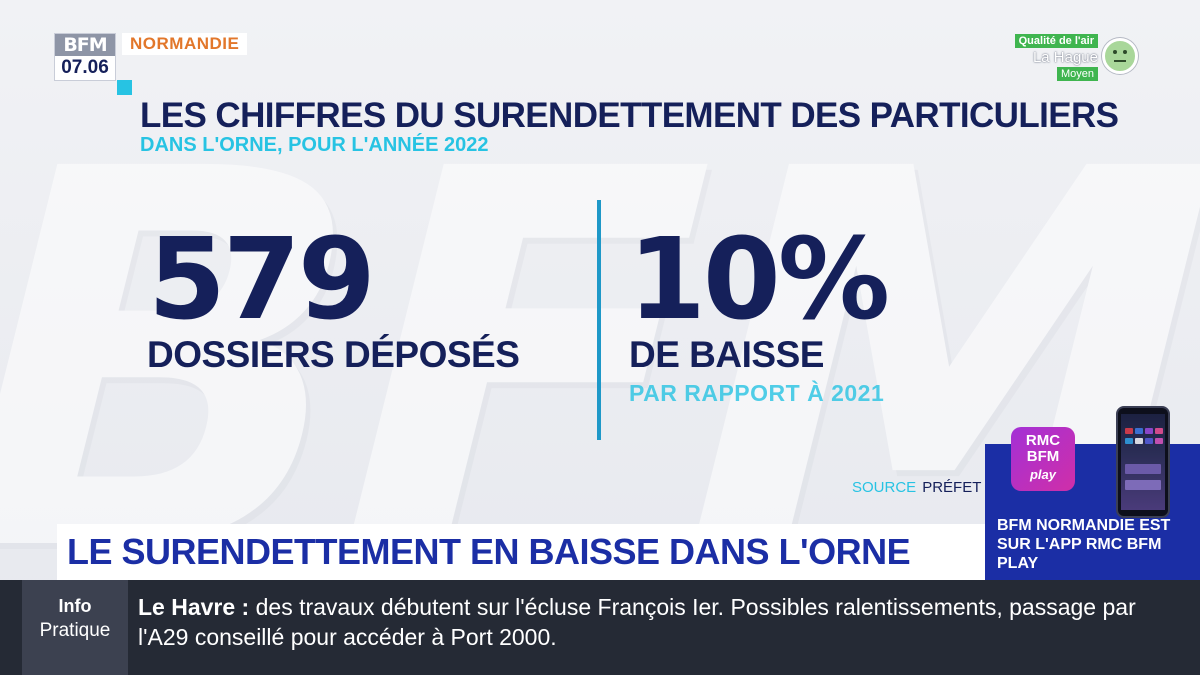 This screenshot has height=675, width=1200. I want to click on source-line: SOURCE PRÉFET, so click(916, 487).